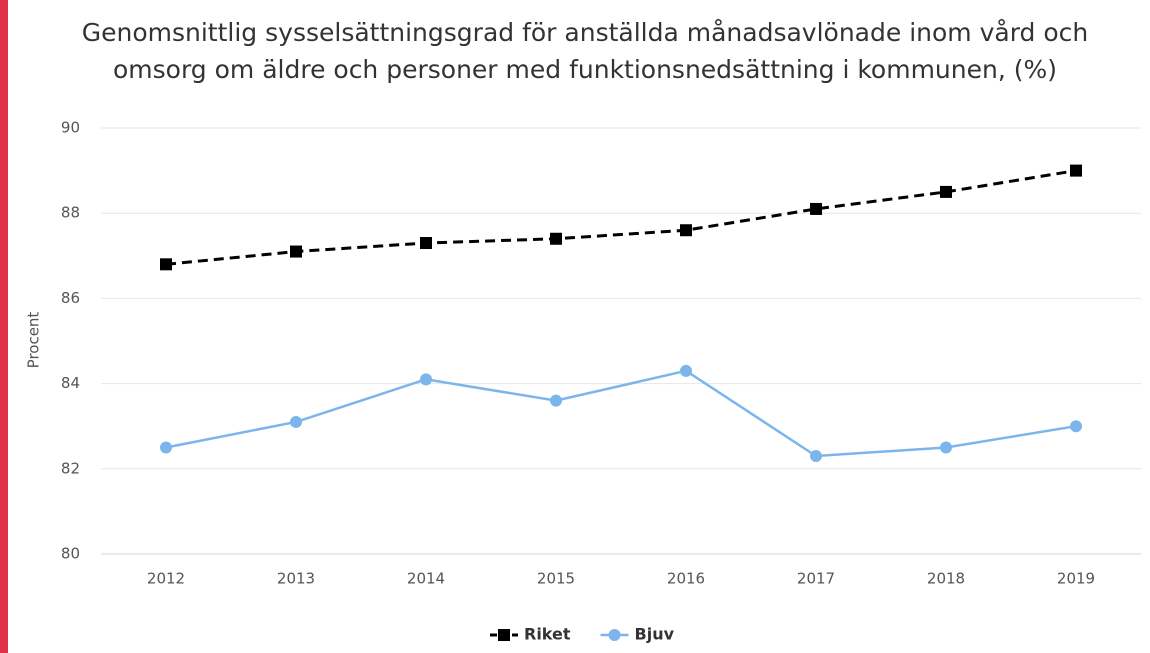 This screenshot has width=1150, height=653. What do you see at coordinates (34, 340) in the screenshot?
I see `y-axis-label: Procent` at bounding box center [34, 340].